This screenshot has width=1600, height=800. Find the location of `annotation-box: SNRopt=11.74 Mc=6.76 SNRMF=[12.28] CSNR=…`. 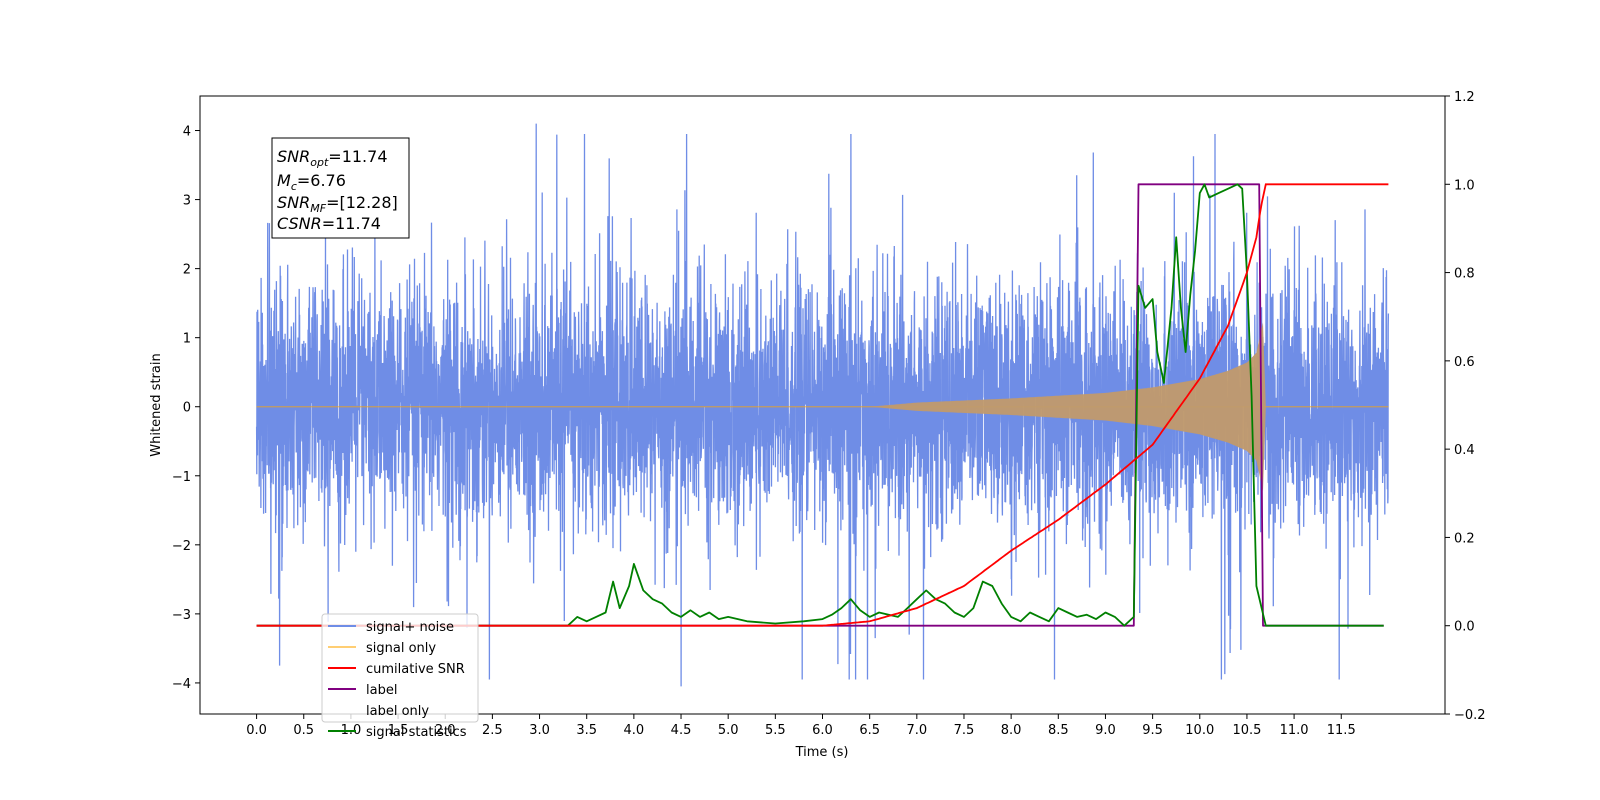

annotation-box: SNRopt=11.74 Mc=6.76 SNRMF=[12.28] CSNR=… is located at coordinates (340, 188).